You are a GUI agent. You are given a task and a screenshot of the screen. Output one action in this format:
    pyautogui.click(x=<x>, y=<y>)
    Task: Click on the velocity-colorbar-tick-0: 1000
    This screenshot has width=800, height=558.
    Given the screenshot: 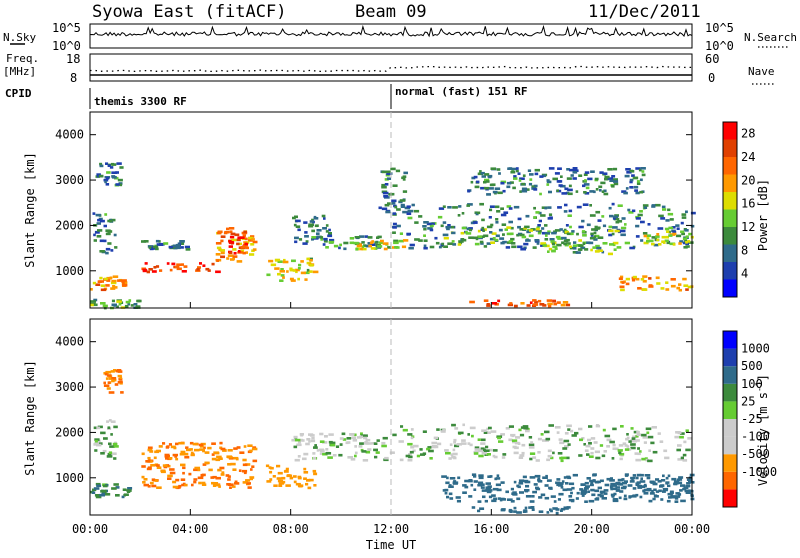 What is the action you would take?
    pyautogui.click(x=755, y=349)
    